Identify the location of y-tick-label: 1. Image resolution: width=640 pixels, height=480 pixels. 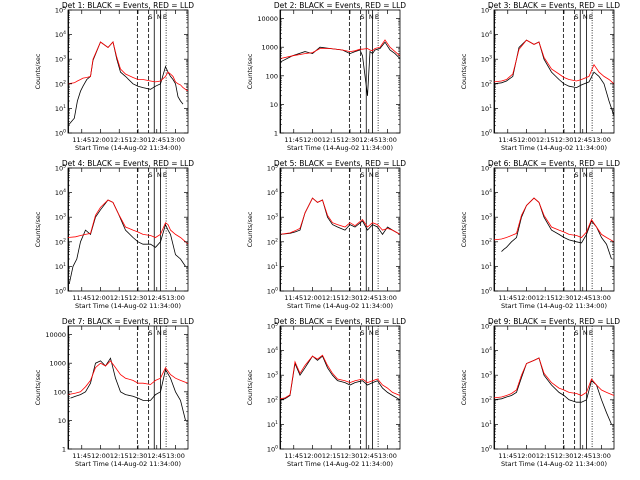
(64, 450).